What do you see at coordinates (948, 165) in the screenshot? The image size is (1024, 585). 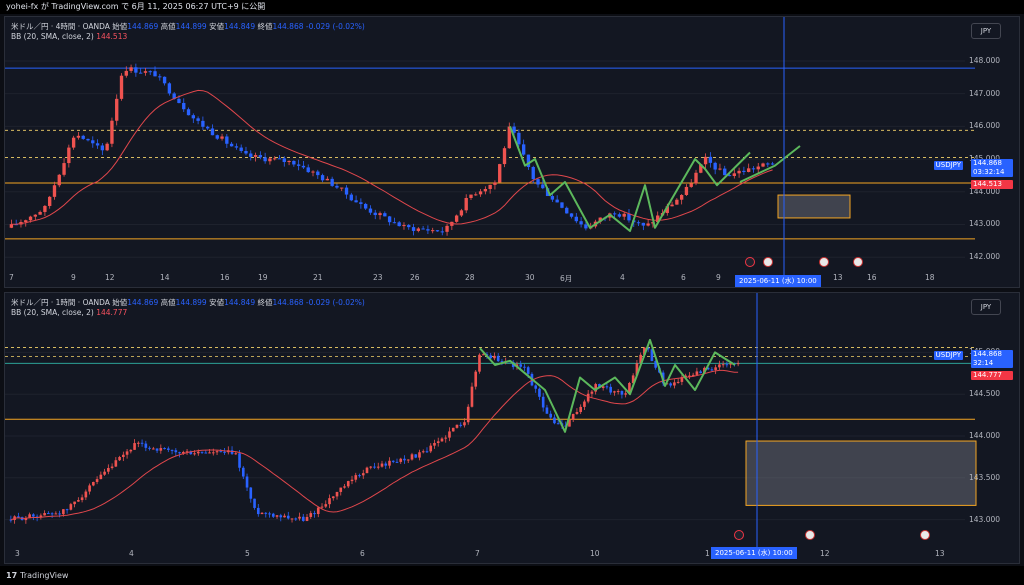 I see `symbol-tag: USDJPY` at bounding box center [948, 165].